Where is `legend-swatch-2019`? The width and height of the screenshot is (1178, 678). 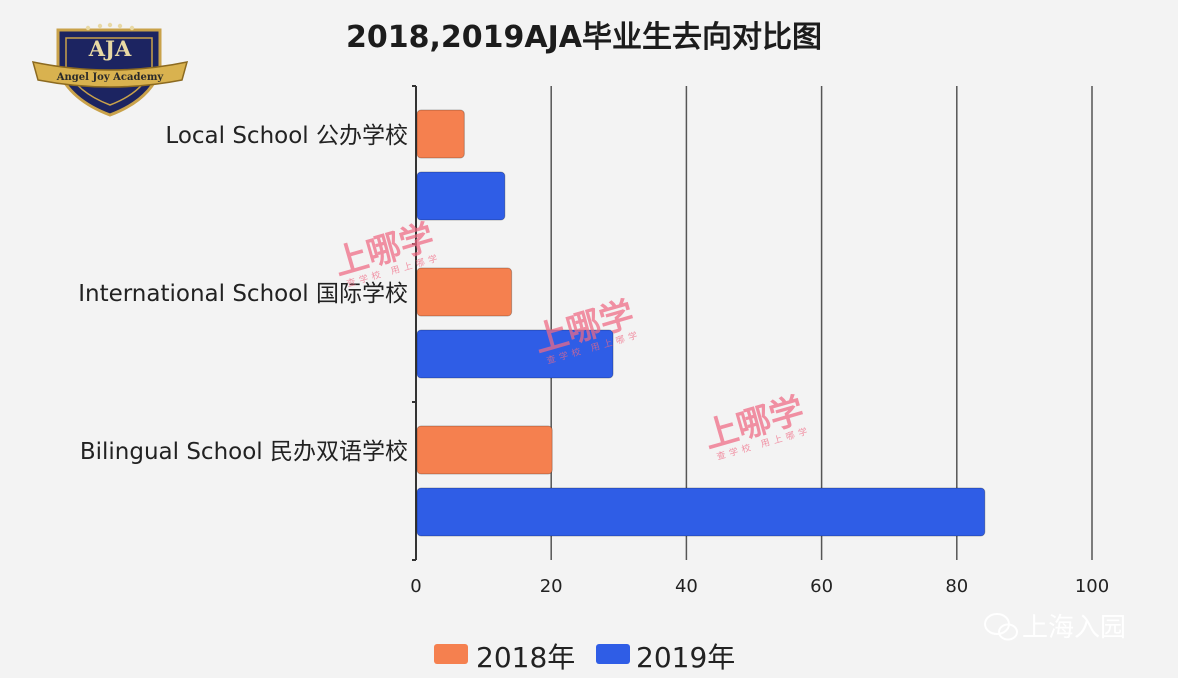 legend-swatch-2019 is located at coordinates (613, 654).